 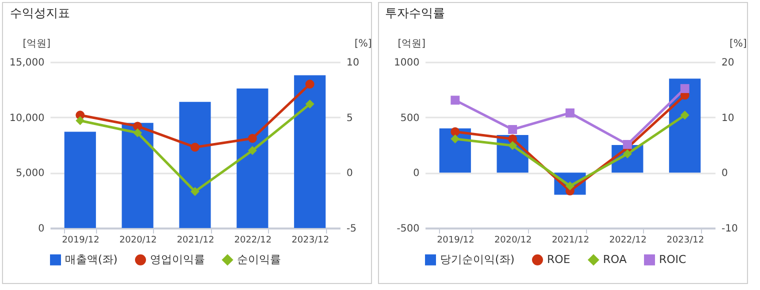 I want to click on y-tick-label: 10,000, so click(x=27, y=118).